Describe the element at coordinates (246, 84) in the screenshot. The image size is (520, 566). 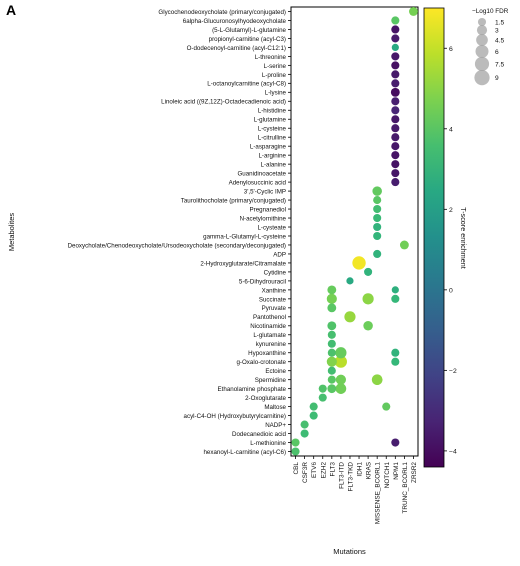
I see `y-tick-label: L-octanoylcarnitine (acyl-C8)` at that location.